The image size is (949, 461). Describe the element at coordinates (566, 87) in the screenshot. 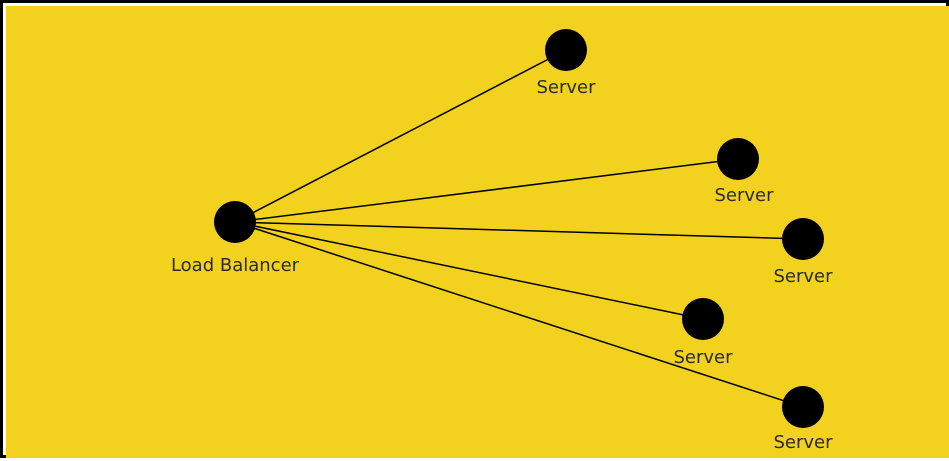

I see `server-label-1: Server` at that location.